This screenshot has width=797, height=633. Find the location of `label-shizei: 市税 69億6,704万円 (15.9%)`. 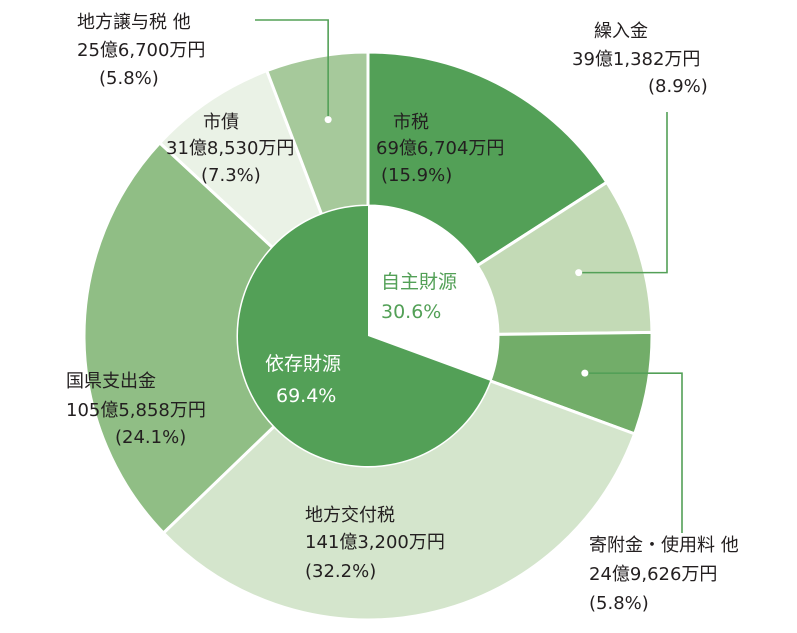

label-shizei: 市税 69億6,704万円 (15.9%) is located at coordinates (443, 149).